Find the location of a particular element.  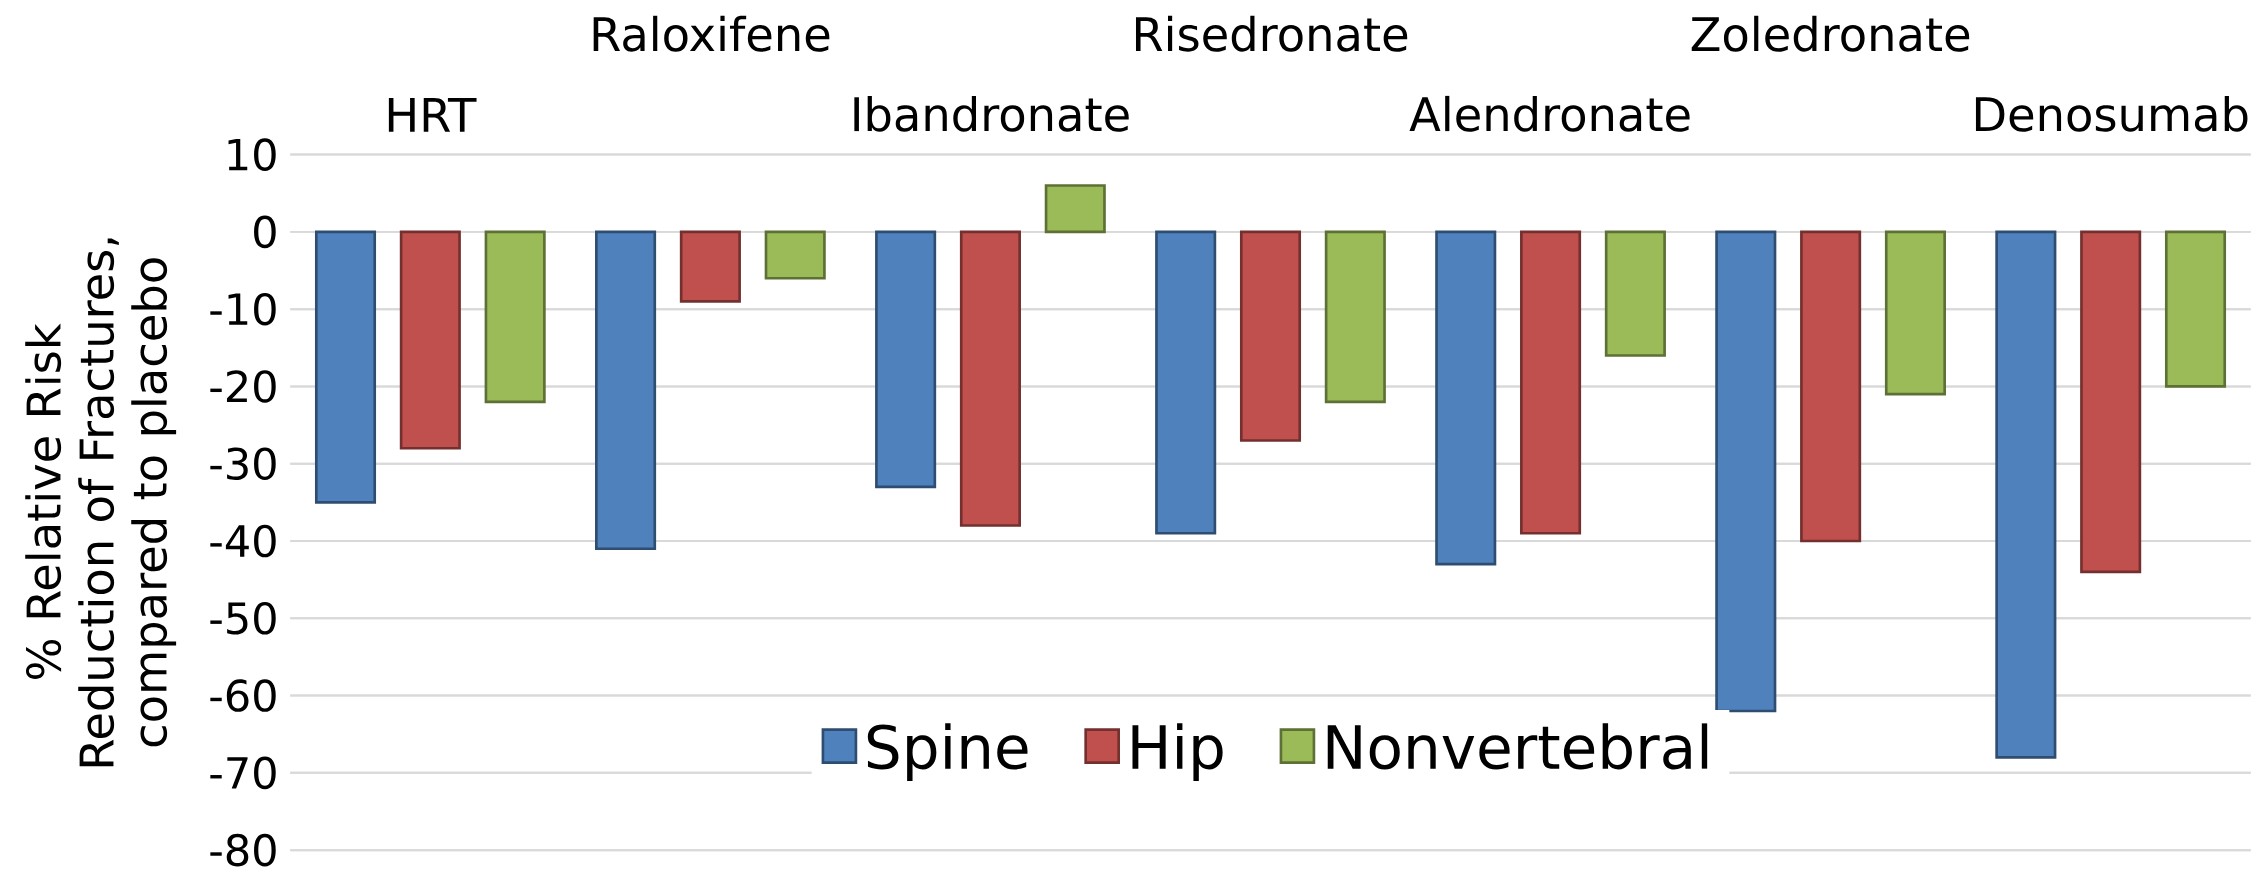

y-tick-label: -80 is located at coordinates (243, 850).